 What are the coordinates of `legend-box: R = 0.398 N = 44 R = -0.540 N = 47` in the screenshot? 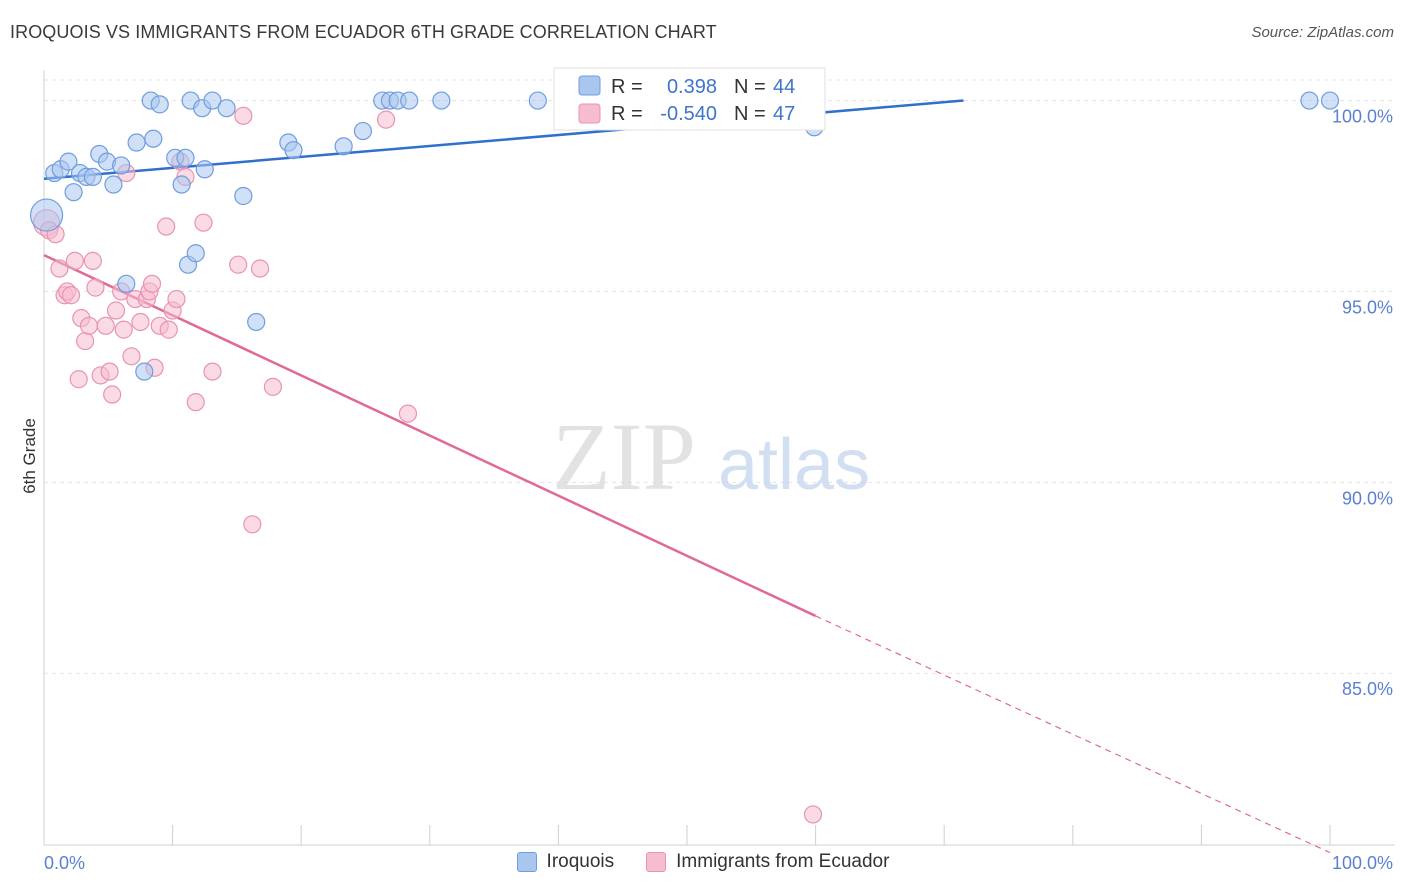 It's located at (689, 99).